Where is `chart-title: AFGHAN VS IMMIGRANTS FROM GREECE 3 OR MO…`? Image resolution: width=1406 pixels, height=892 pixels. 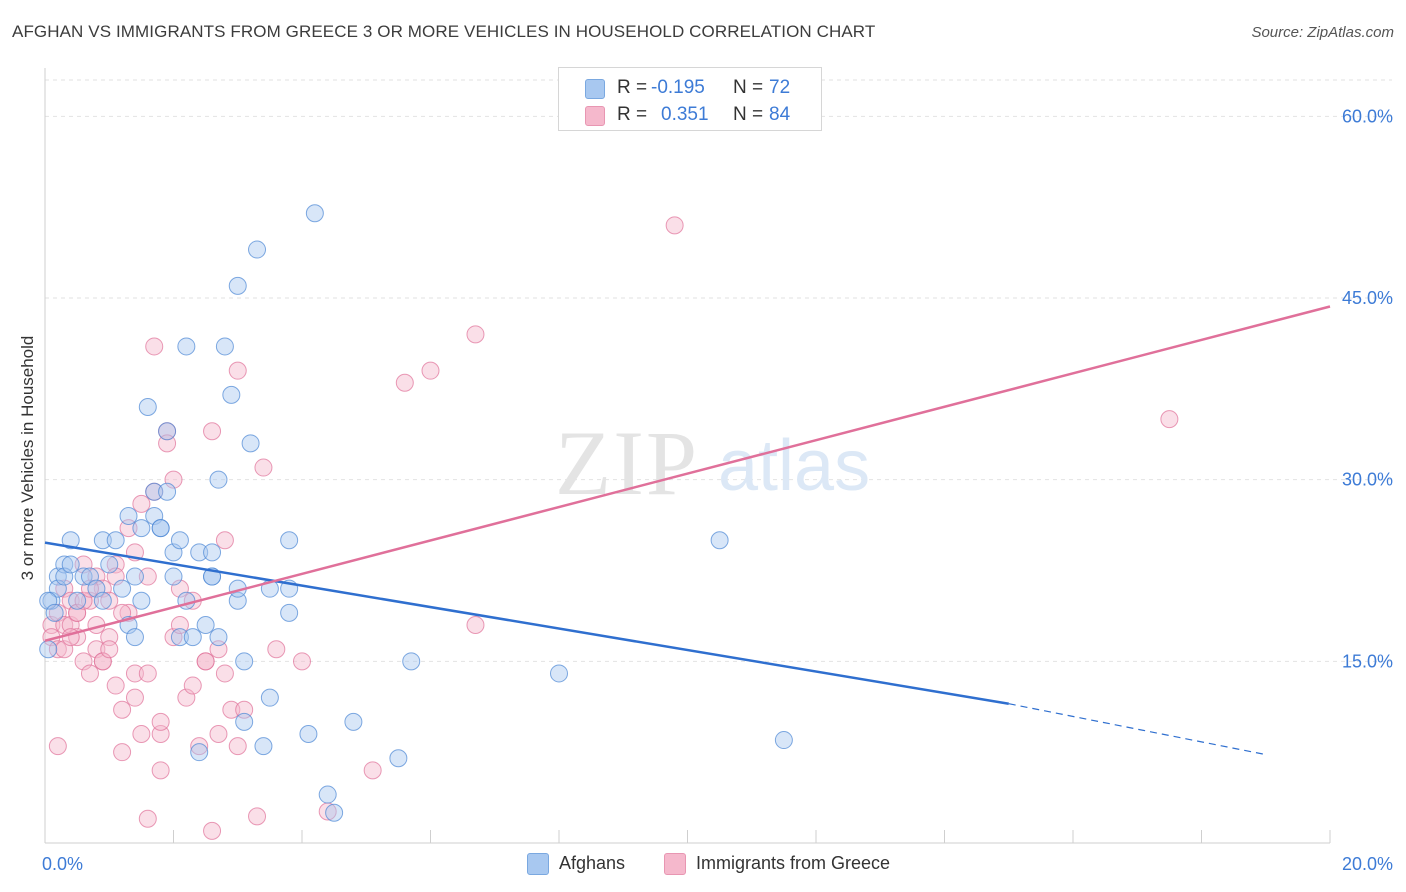
chart-title: AFGHAN VS IMMIGRANTS FROM GREECE 3 OR MO… is located at coordinates (444, 31).